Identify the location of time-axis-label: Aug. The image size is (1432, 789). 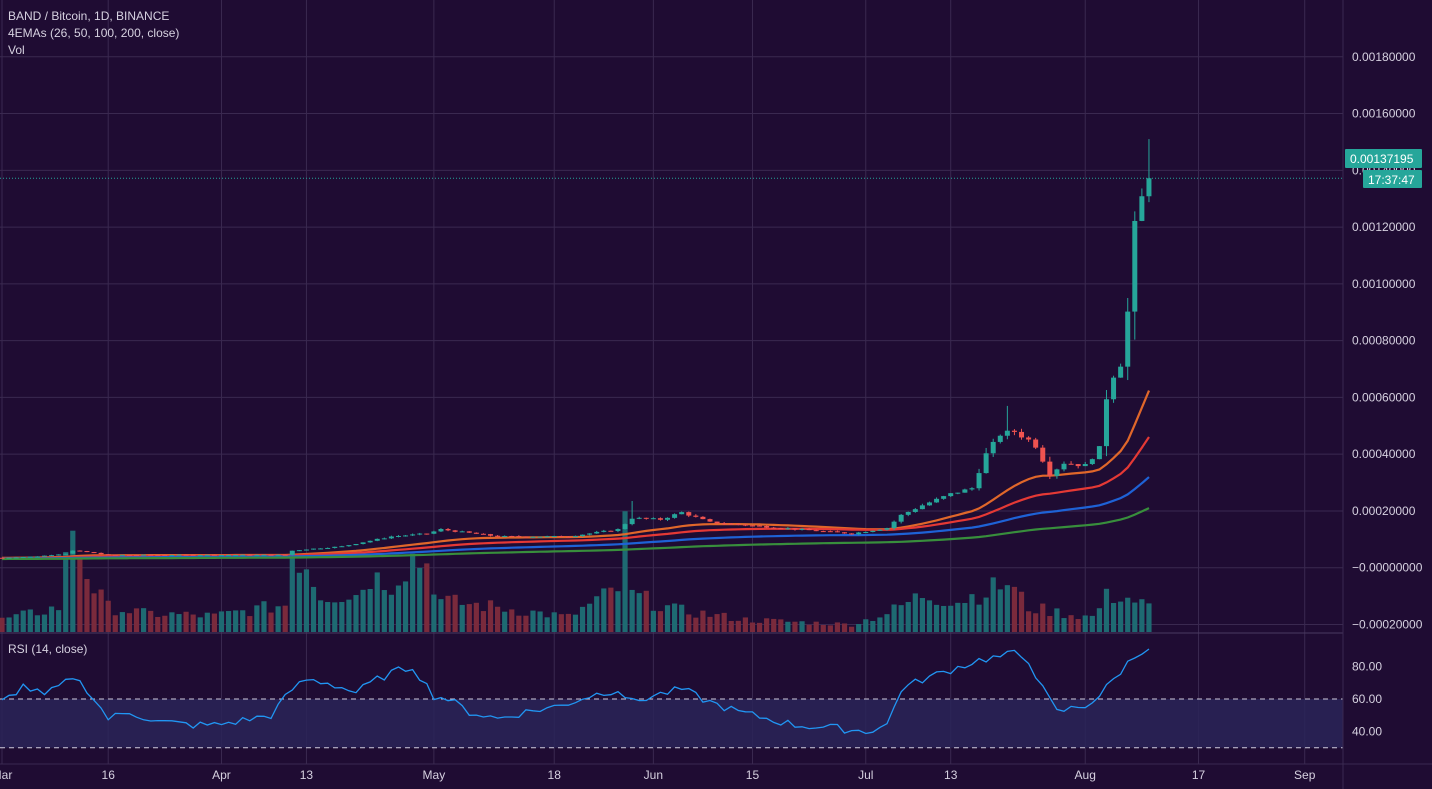
(1085, 775).